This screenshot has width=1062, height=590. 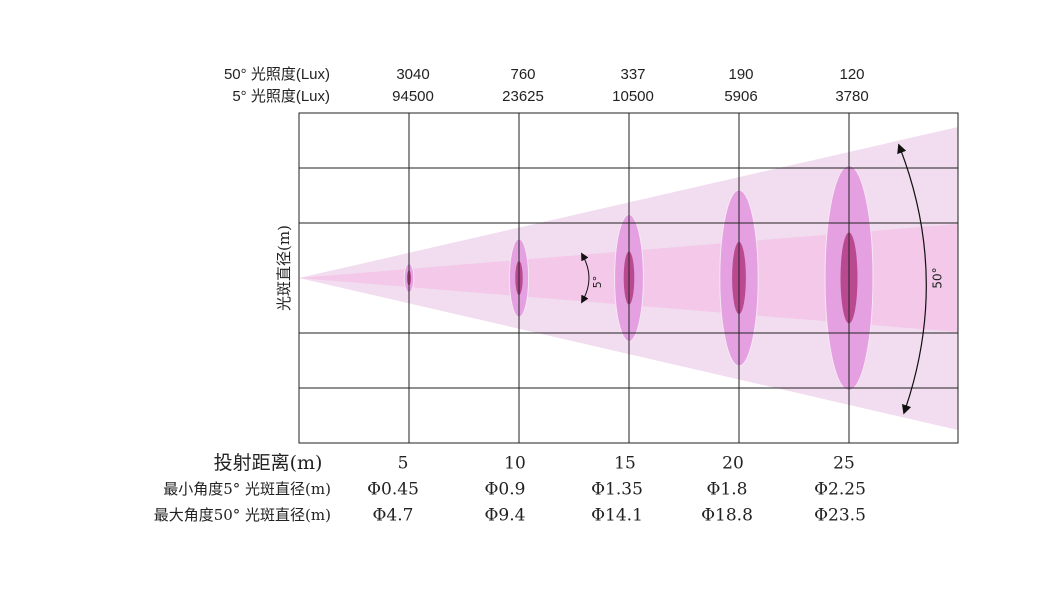 I want to click on header-label: 5° 光照度(Lux), so click(x=281, y=96).